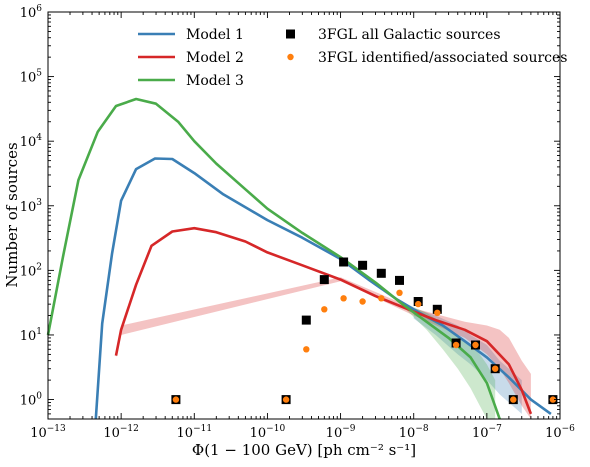 Image resolution: width=590 pixels, height=467 pixels. I want to click on x-tick-label: 10⁻⁹, so click(341, 432).